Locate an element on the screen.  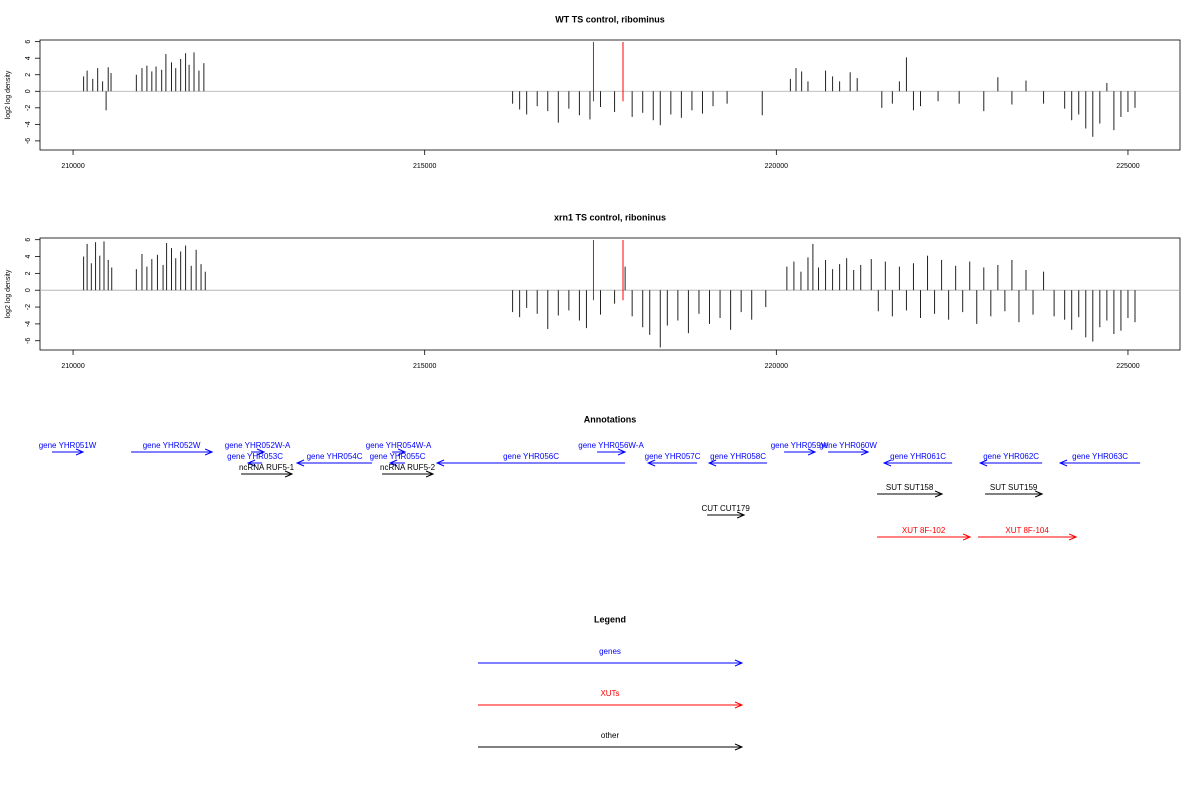
feature-label: gene YHR056C is located at coordinates (531, 456).